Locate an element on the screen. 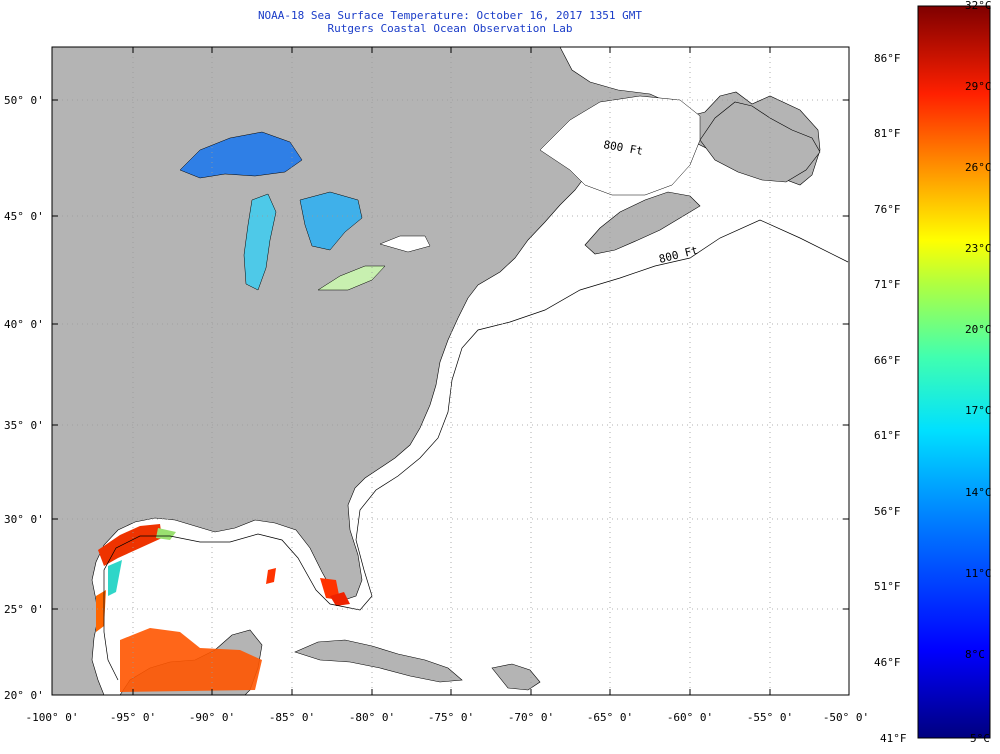 This screenshot has height=754, width=1000. land-newfoundland is located at coordinates (760, 142).